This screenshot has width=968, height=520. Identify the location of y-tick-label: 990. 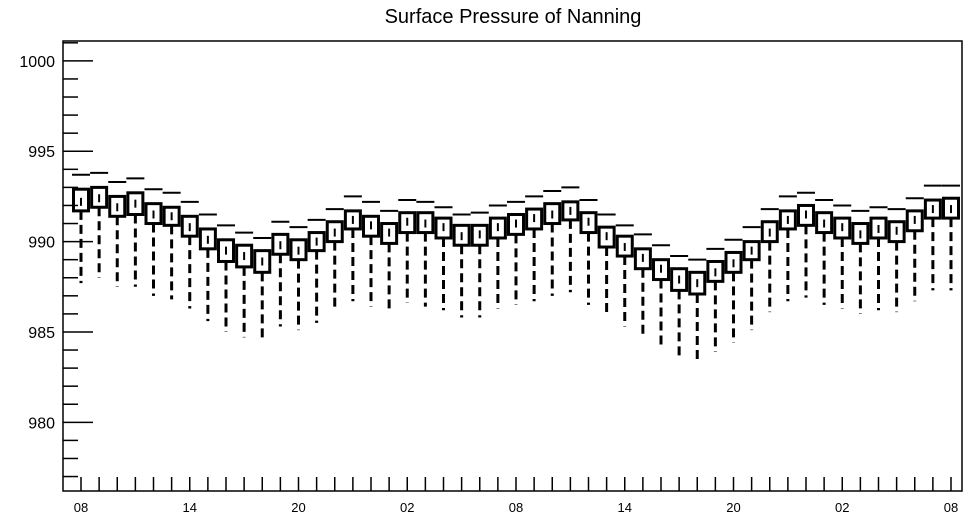
(41, 243).